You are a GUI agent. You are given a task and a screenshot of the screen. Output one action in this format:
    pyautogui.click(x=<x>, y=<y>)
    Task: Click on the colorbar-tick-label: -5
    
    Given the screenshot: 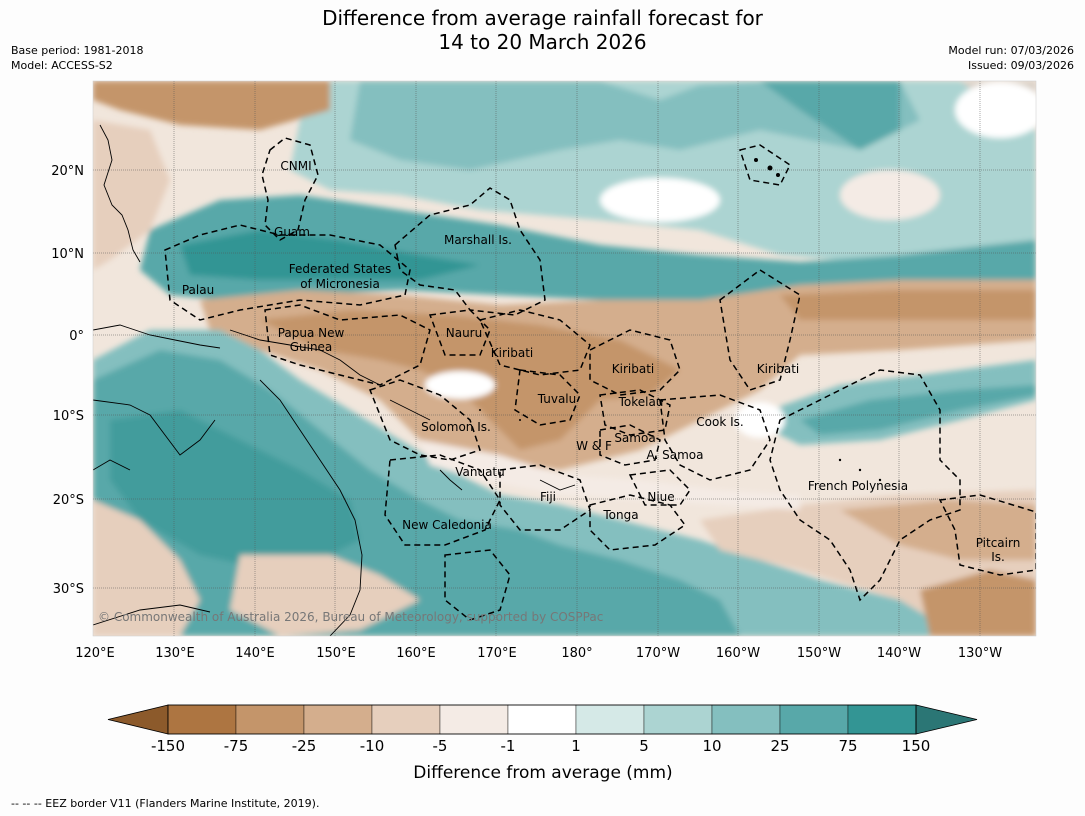 What is the action you would take?
    pyautogui.click(x=440, y=746)
    